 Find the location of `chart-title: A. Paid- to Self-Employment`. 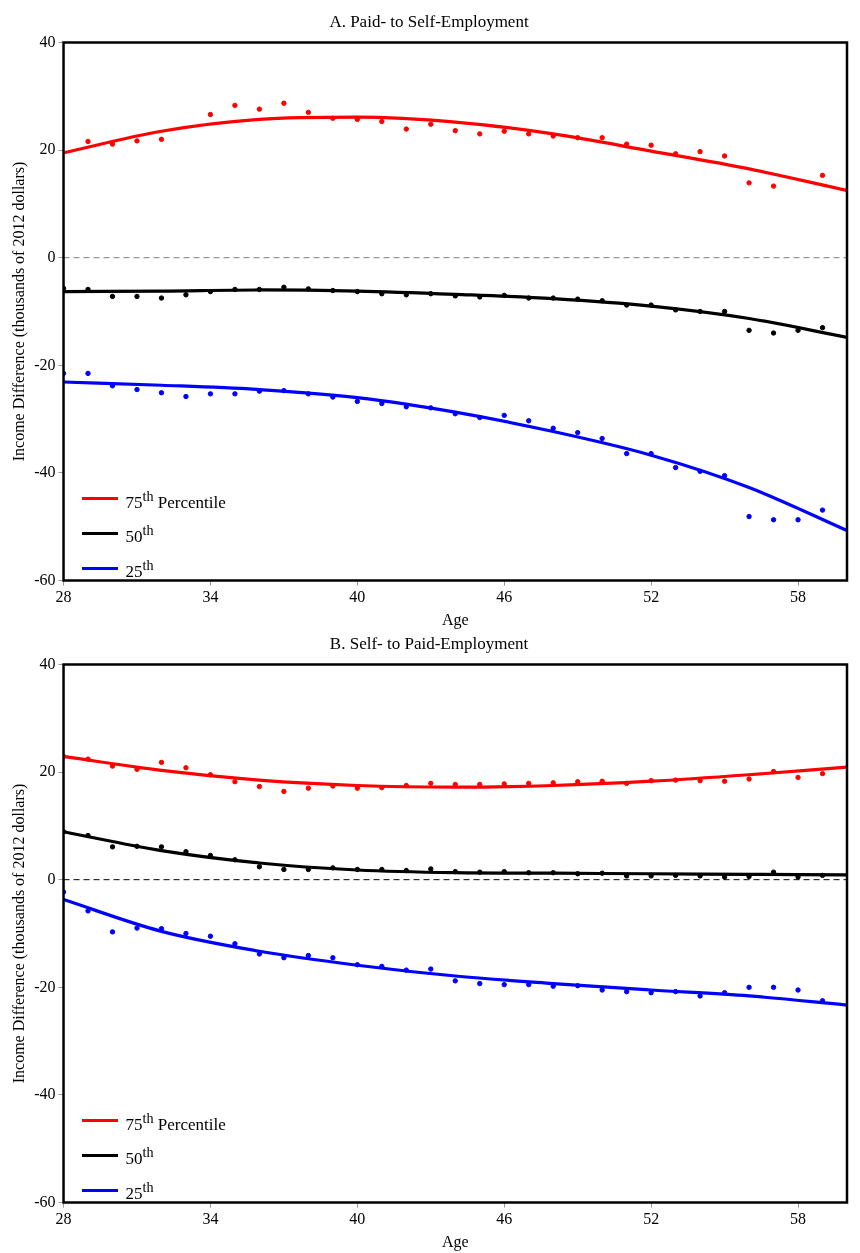

chart-title: A. Paid- to Self-Employment is located at coordinates (429, 21).